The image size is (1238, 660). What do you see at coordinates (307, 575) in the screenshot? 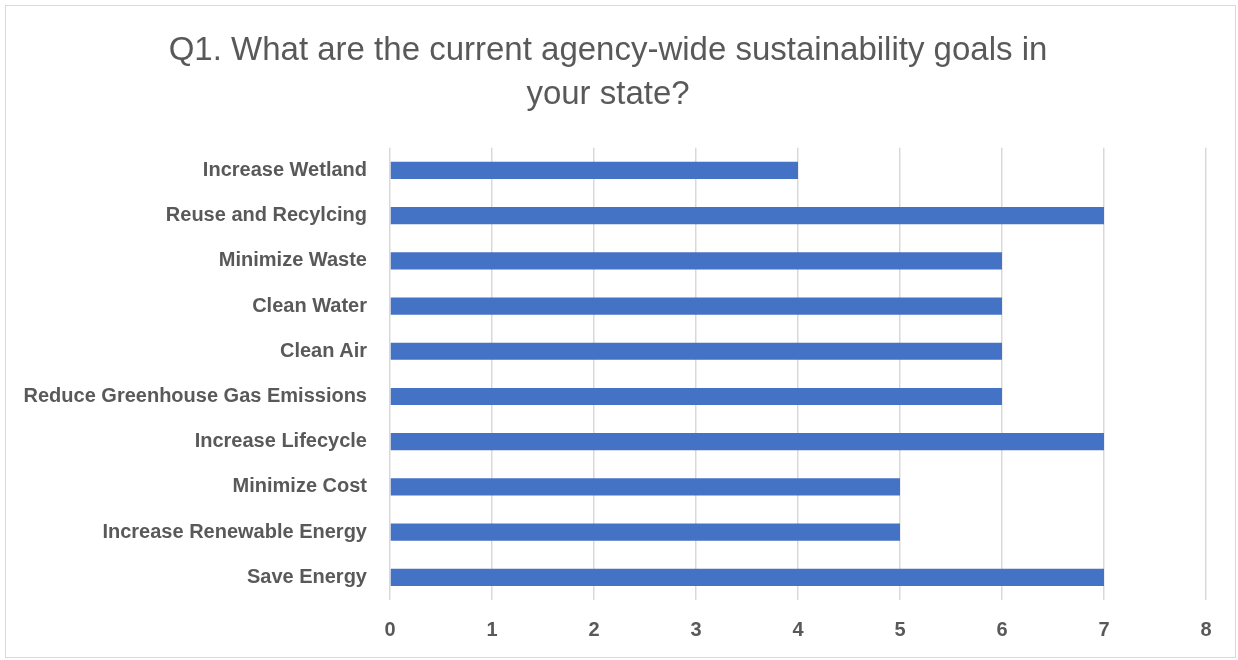
I see `y-tick-label: Save Energy` at bounding box center [307, 575].